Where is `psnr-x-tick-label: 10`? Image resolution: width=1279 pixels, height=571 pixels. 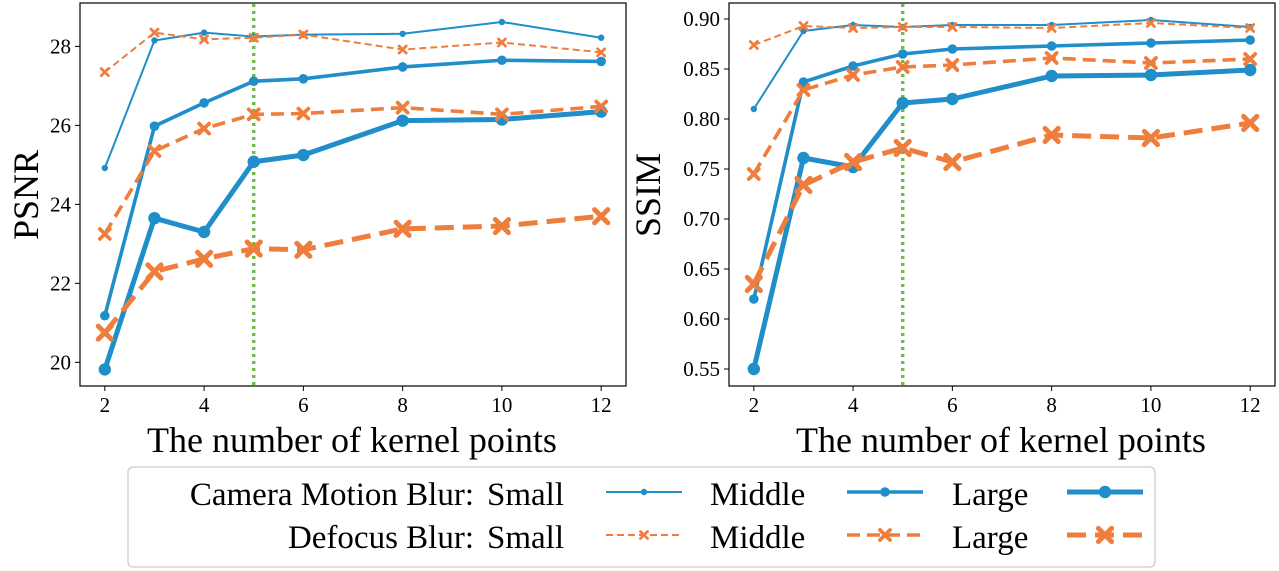 psnr-x-tick-label: 10 is located at coordinates (501, 405).